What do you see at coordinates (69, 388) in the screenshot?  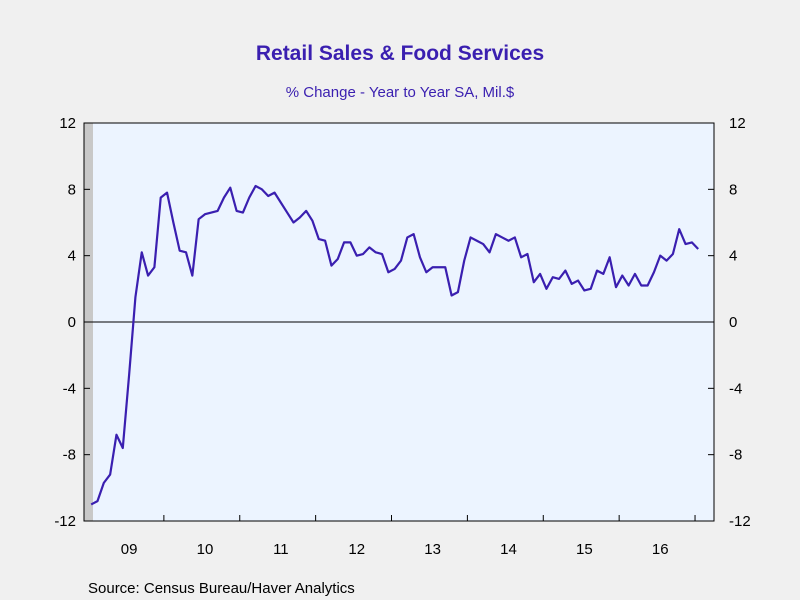 I see `y-tick-label-left: -4` at bounding box center [69, 388].